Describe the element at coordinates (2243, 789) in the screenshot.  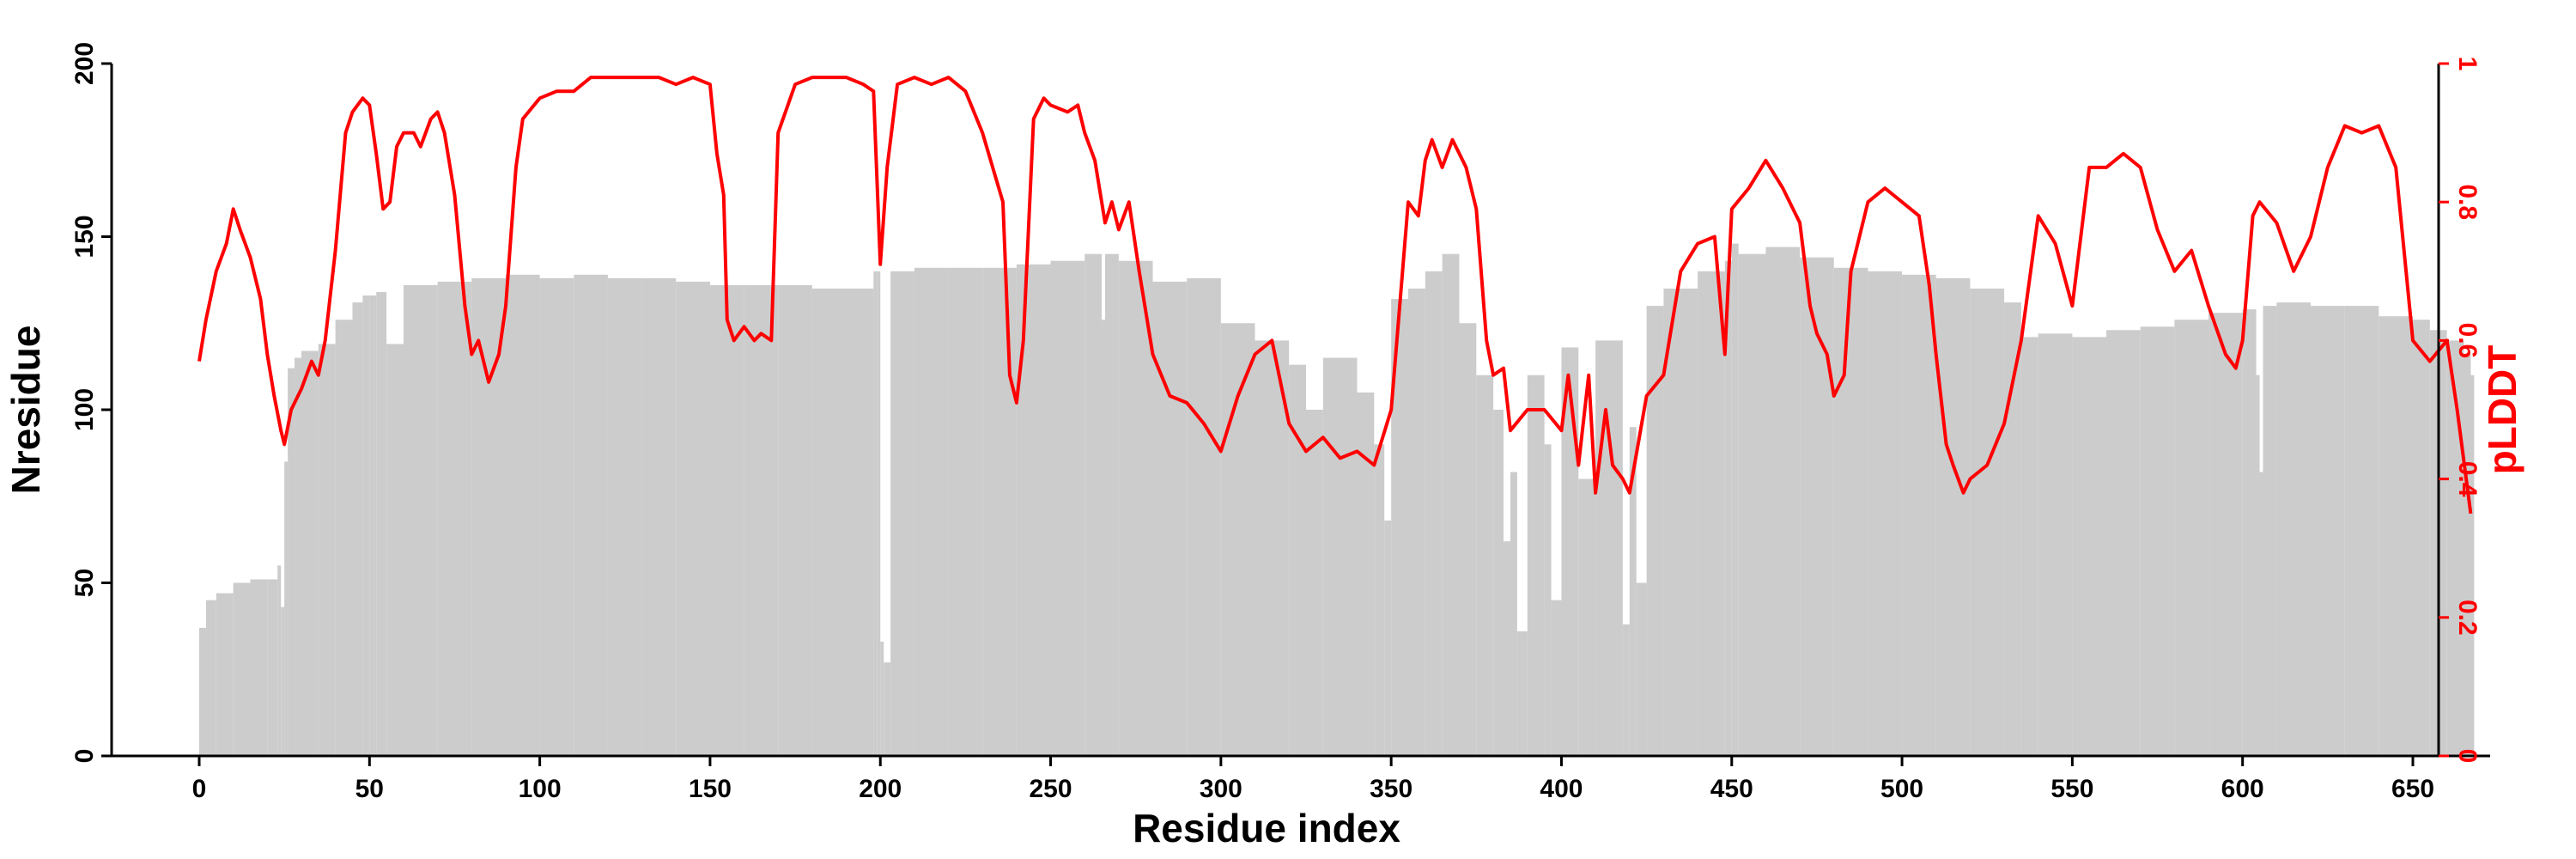
I see `x-tick-label: 600` at that location.